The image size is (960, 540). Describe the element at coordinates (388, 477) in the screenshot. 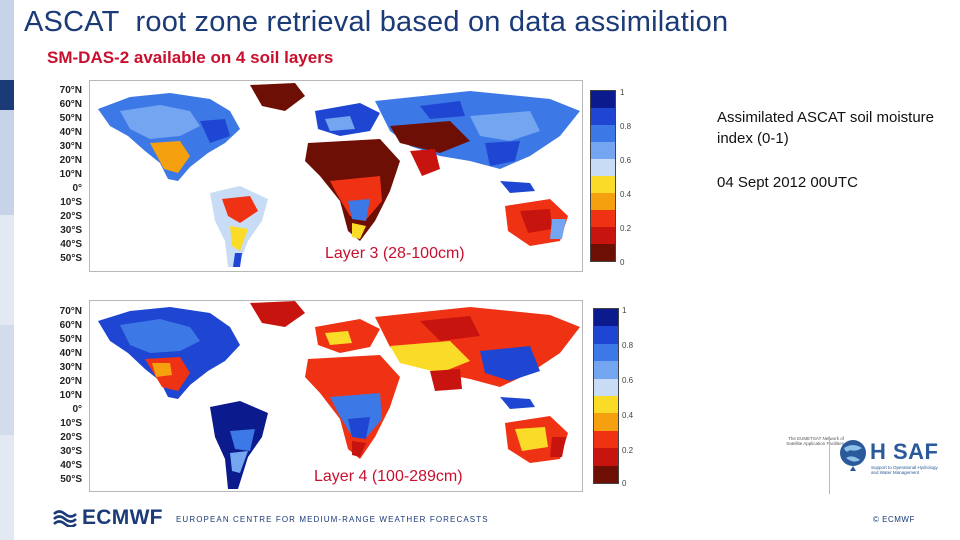

I see `layer-4-label: Layer 4 (100-289cm)` at that location.